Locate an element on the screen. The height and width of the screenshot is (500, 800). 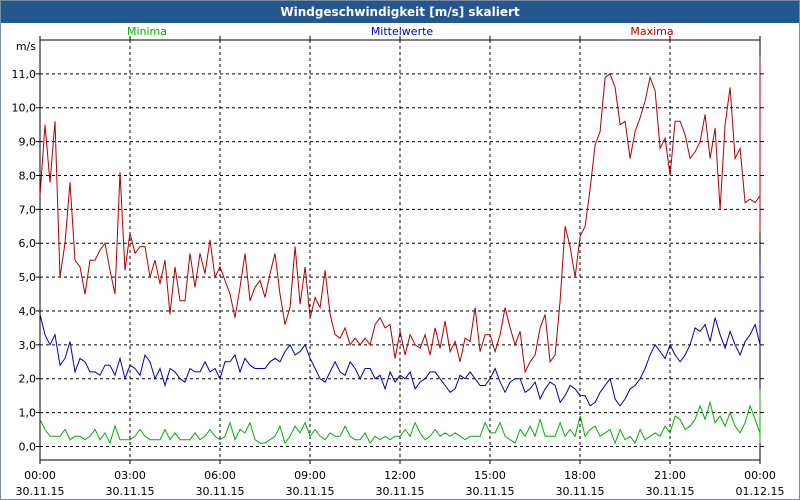
x-tick-time-label: 09:00 is located at coordinates (310, 475).